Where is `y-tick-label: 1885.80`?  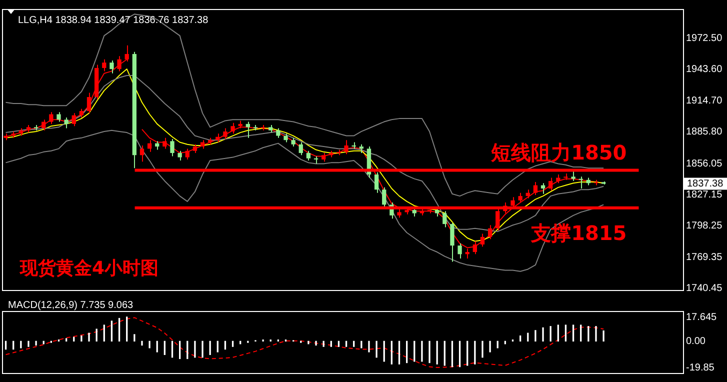 y-tick-label: 1885.80 is located at coordinates (704, 132).